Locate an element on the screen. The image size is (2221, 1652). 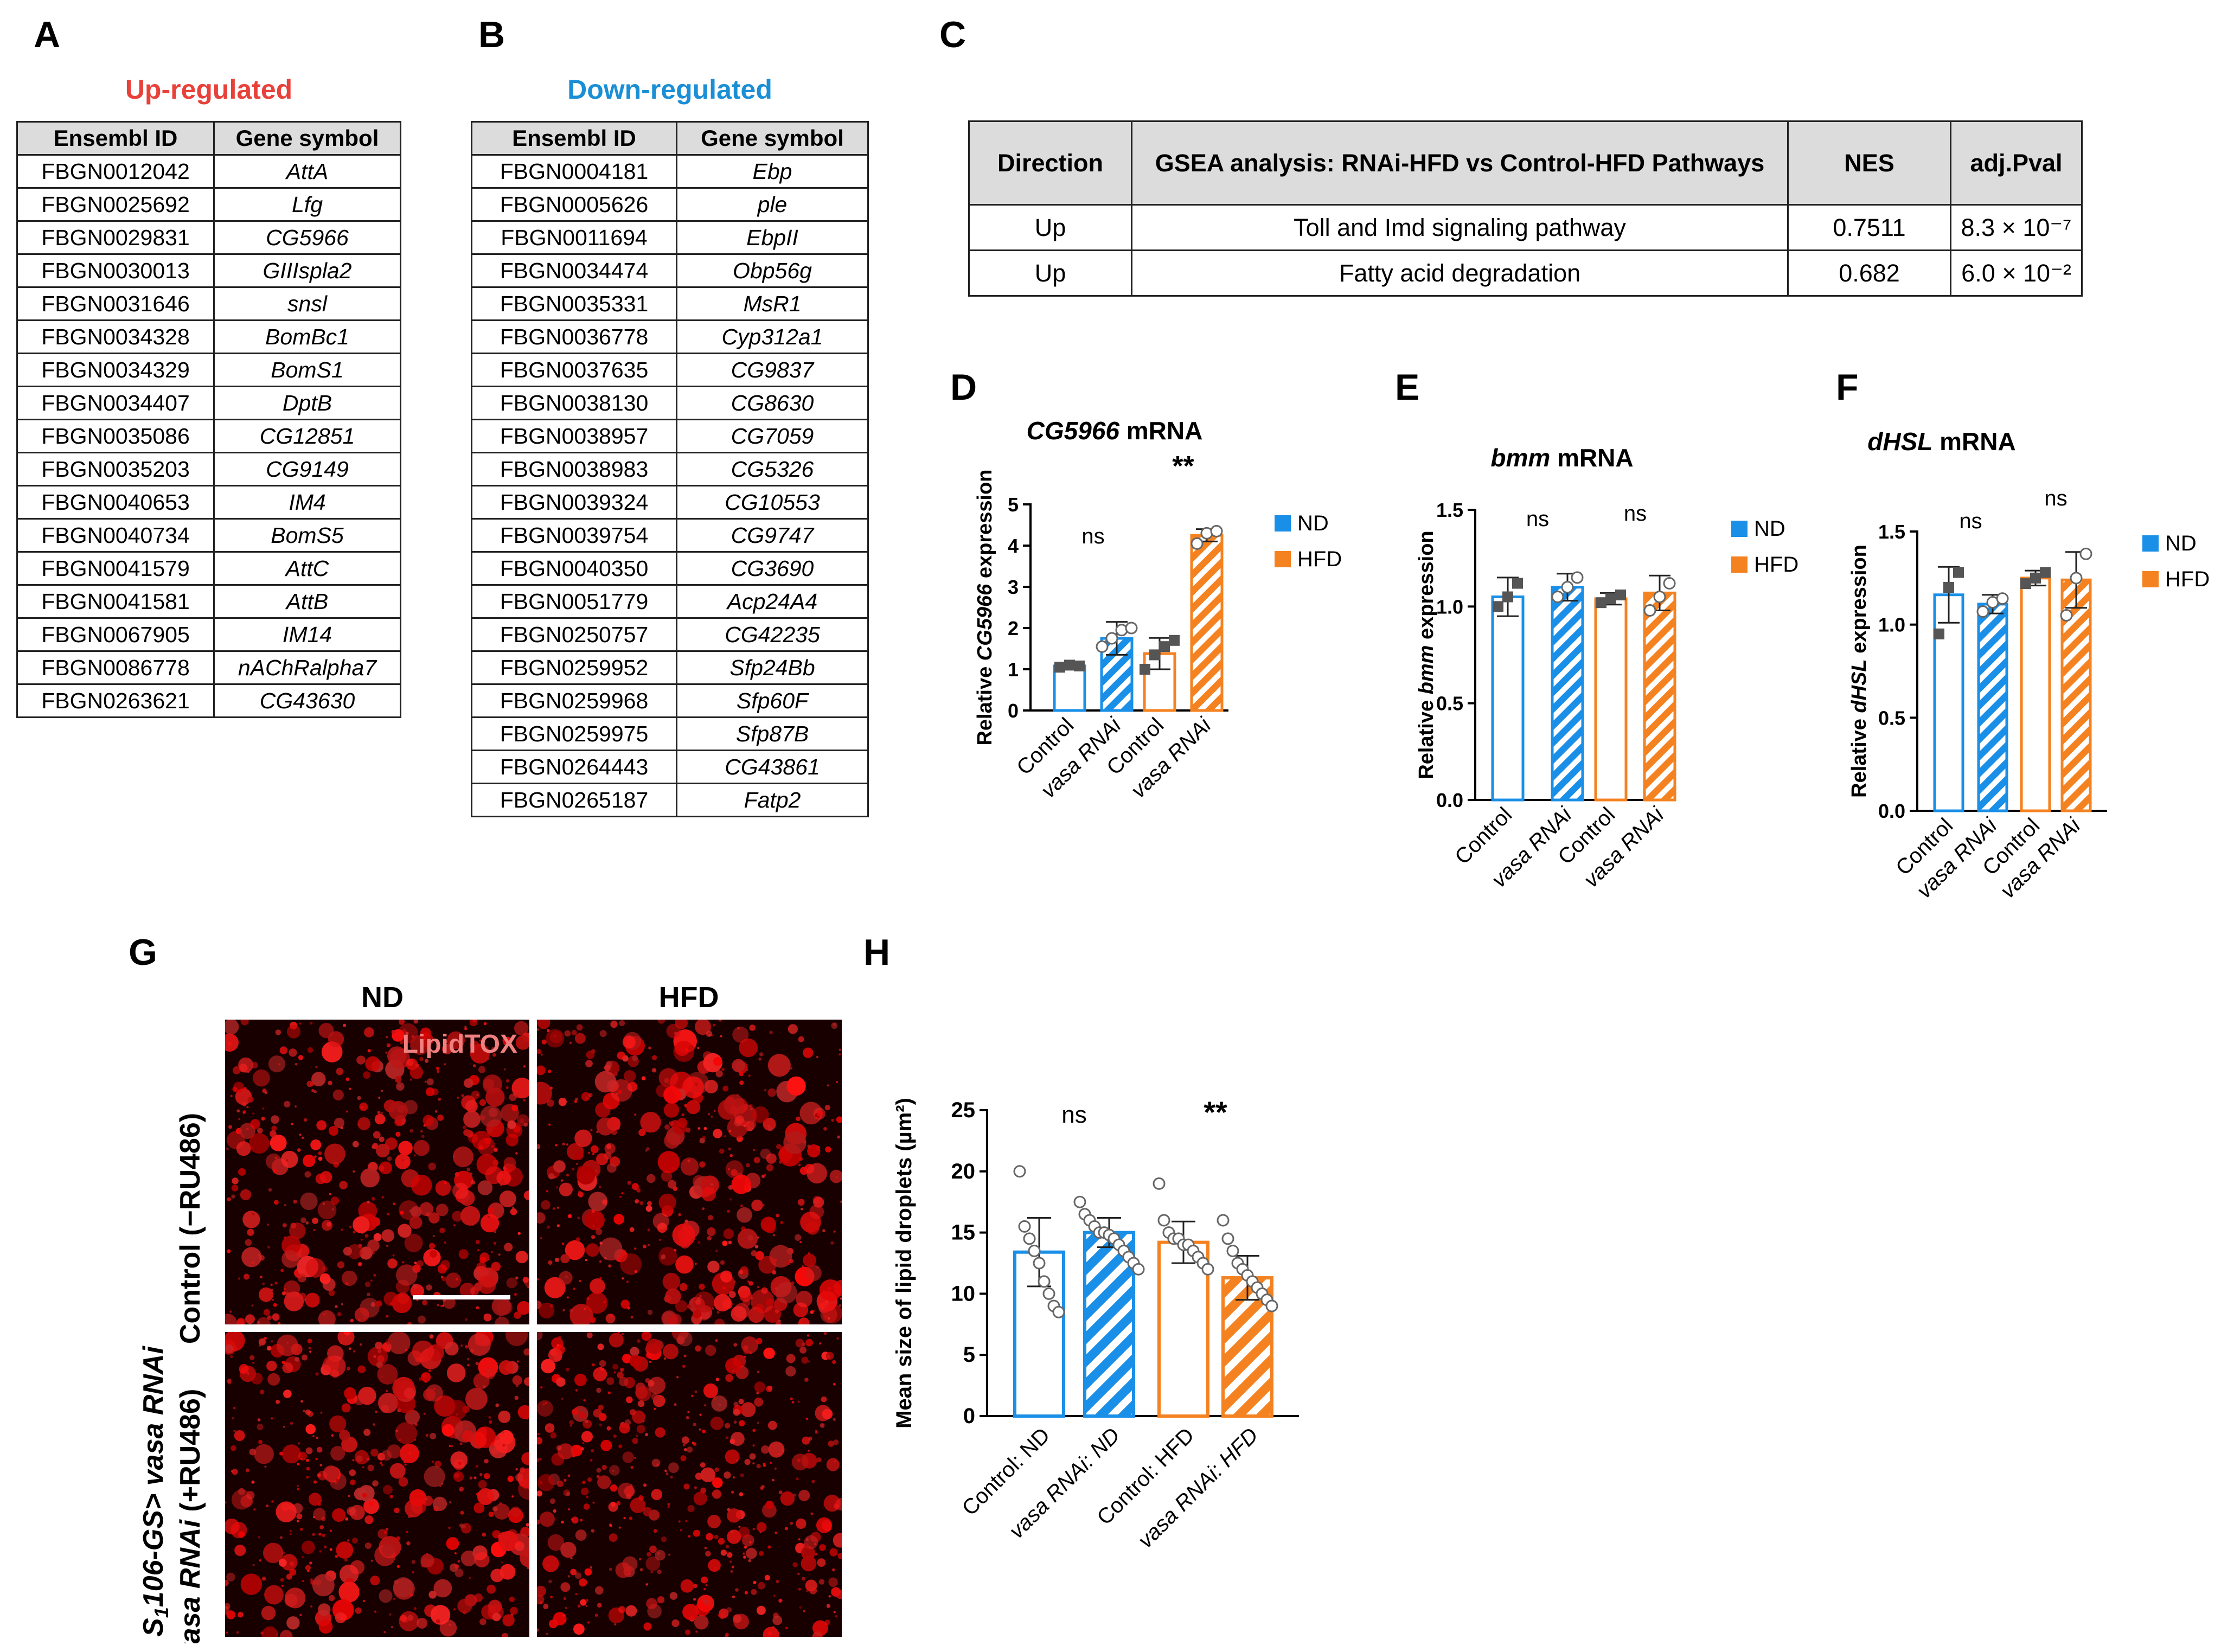
ensembl-id-cell: FBGN0035331 is located at coordinates (574, 303).